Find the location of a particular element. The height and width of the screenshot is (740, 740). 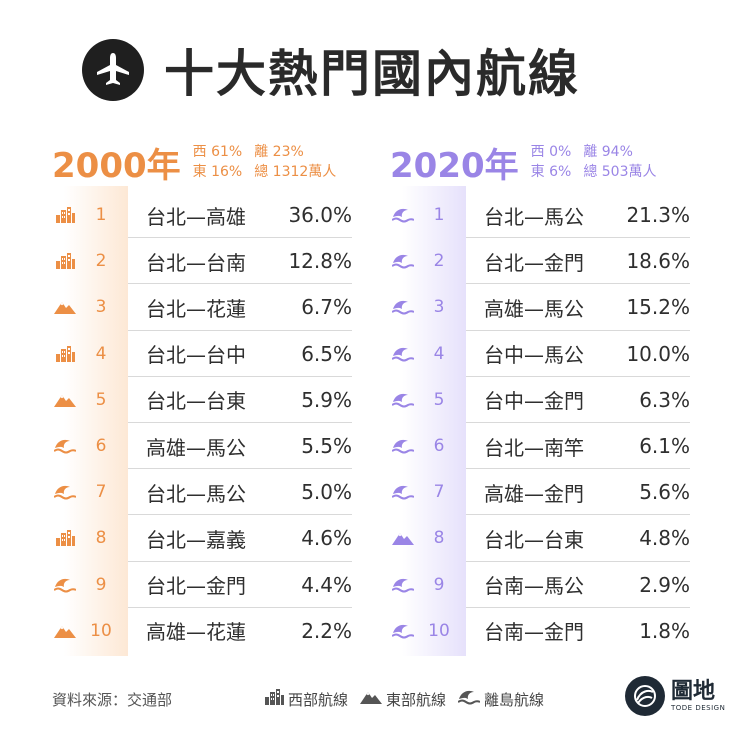

route-row: 5 台北—台東 5.9% is located at coordinates (202, 400).